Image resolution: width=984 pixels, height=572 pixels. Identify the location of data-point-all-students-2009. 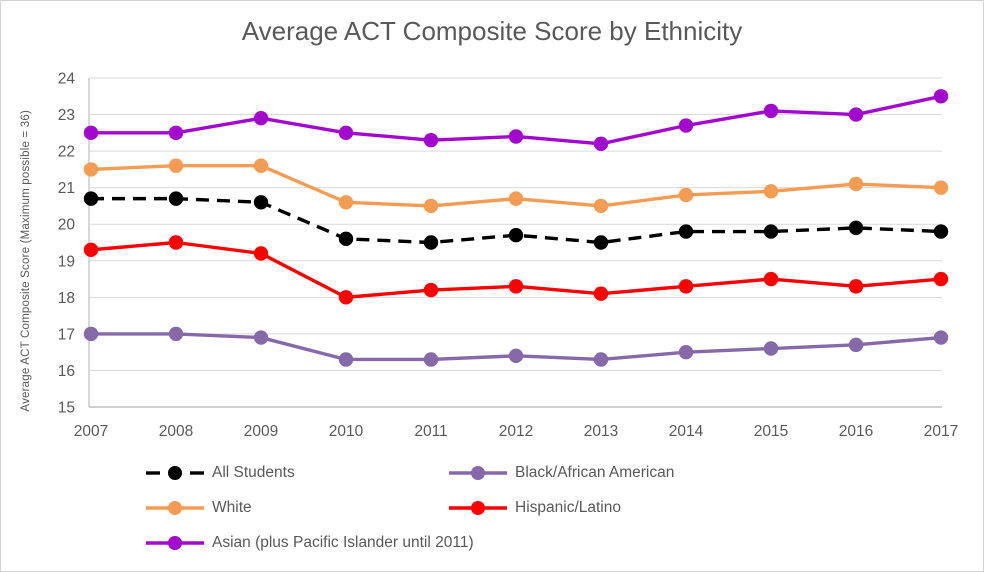
(261, 202).